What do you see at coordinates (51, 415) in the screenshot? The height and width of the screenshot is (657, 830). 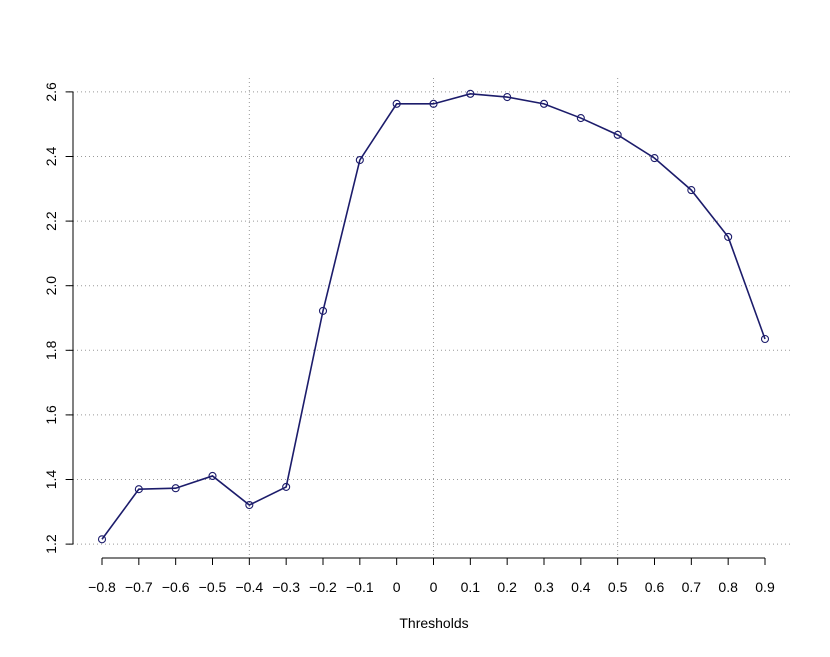 I see `y-tick-label: 1.6` at bounding box center [51, 415].